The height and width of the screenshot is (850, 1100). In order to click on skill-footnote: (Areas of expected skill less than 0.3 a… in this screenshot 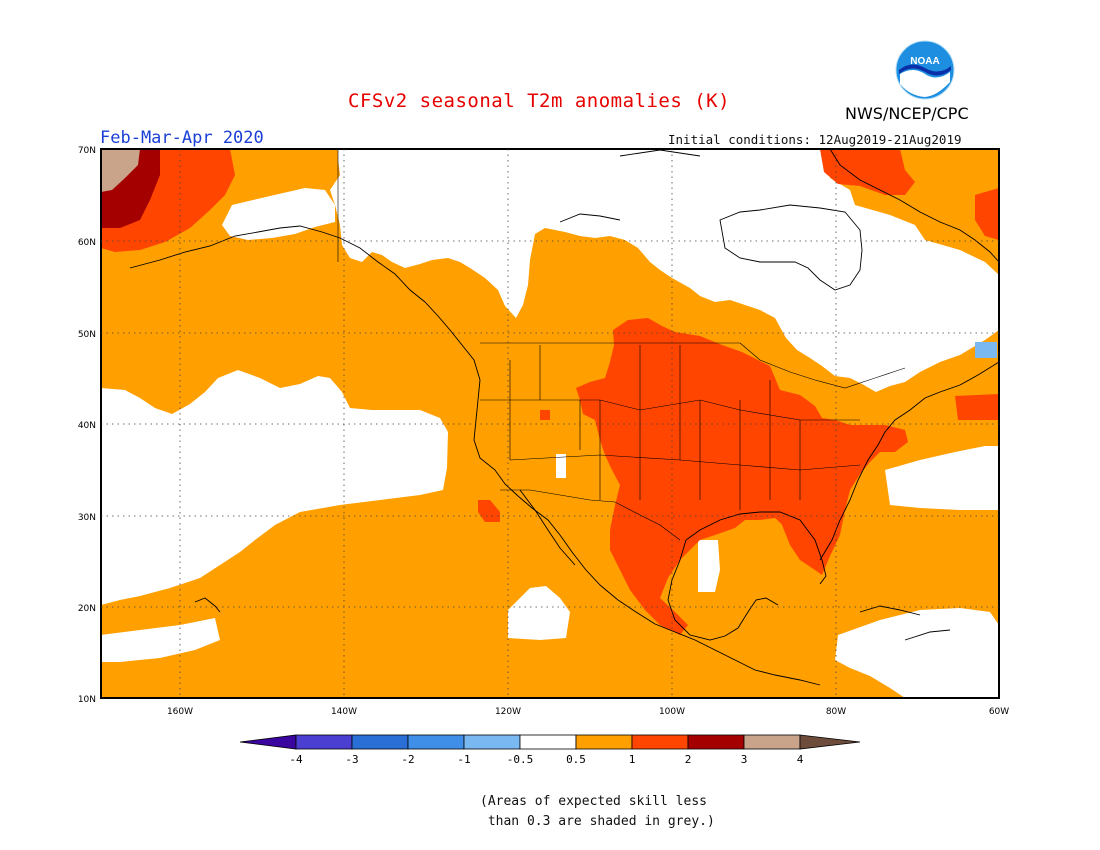, I will do `click(597, 811)`.